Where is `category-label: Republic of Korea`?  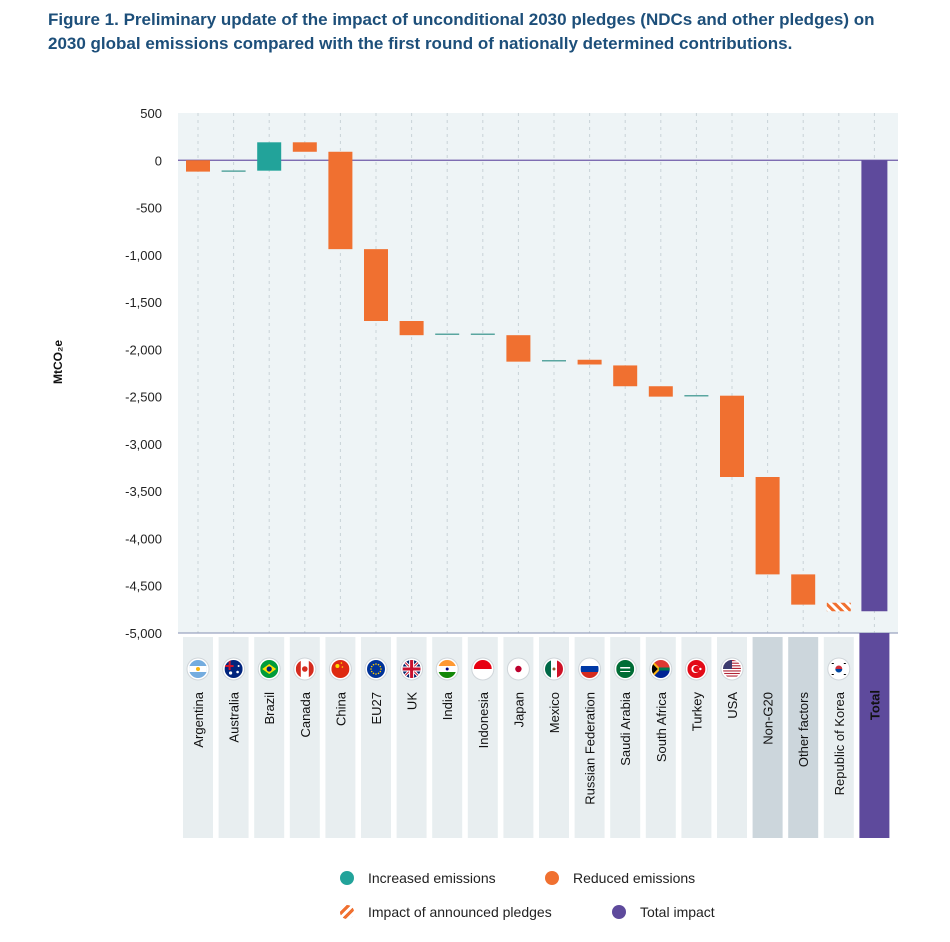 category-label: Republic of Korea is located at coordinates (839, 743).